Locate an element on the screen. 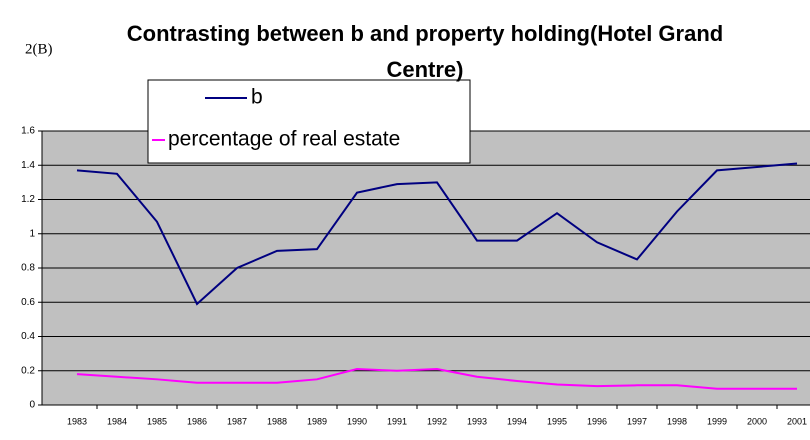 This screenshot has height=440, width=810. x-tick-label: 1988 is located at coordinates (277, 421).